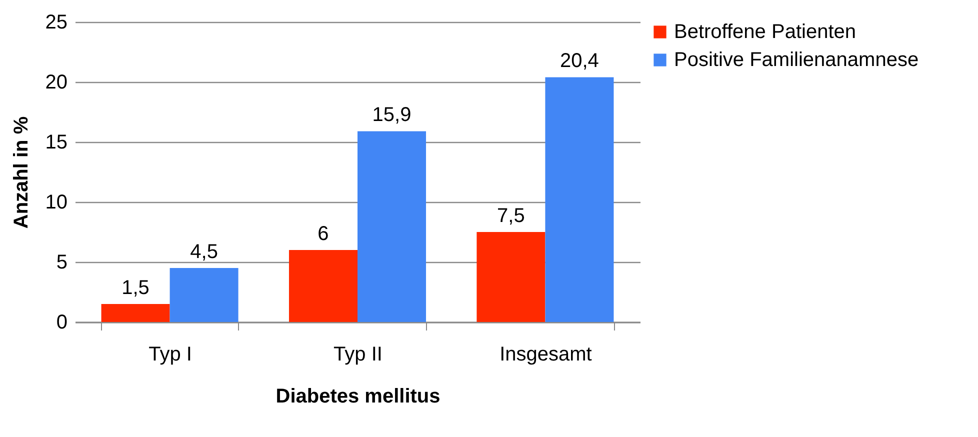 The height and width of the screenshot is (437, 978). I want to click on legend-label: Betroffene Patienten, so click(765, 32).